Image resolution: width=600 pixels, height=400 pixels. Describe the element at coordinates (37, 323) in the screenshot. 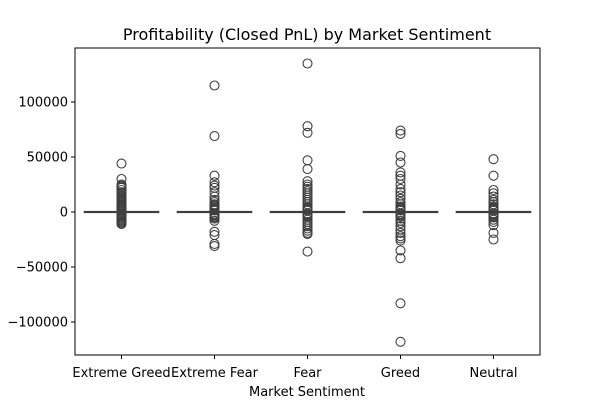

I see `y-tick-label: −100000` at that location.